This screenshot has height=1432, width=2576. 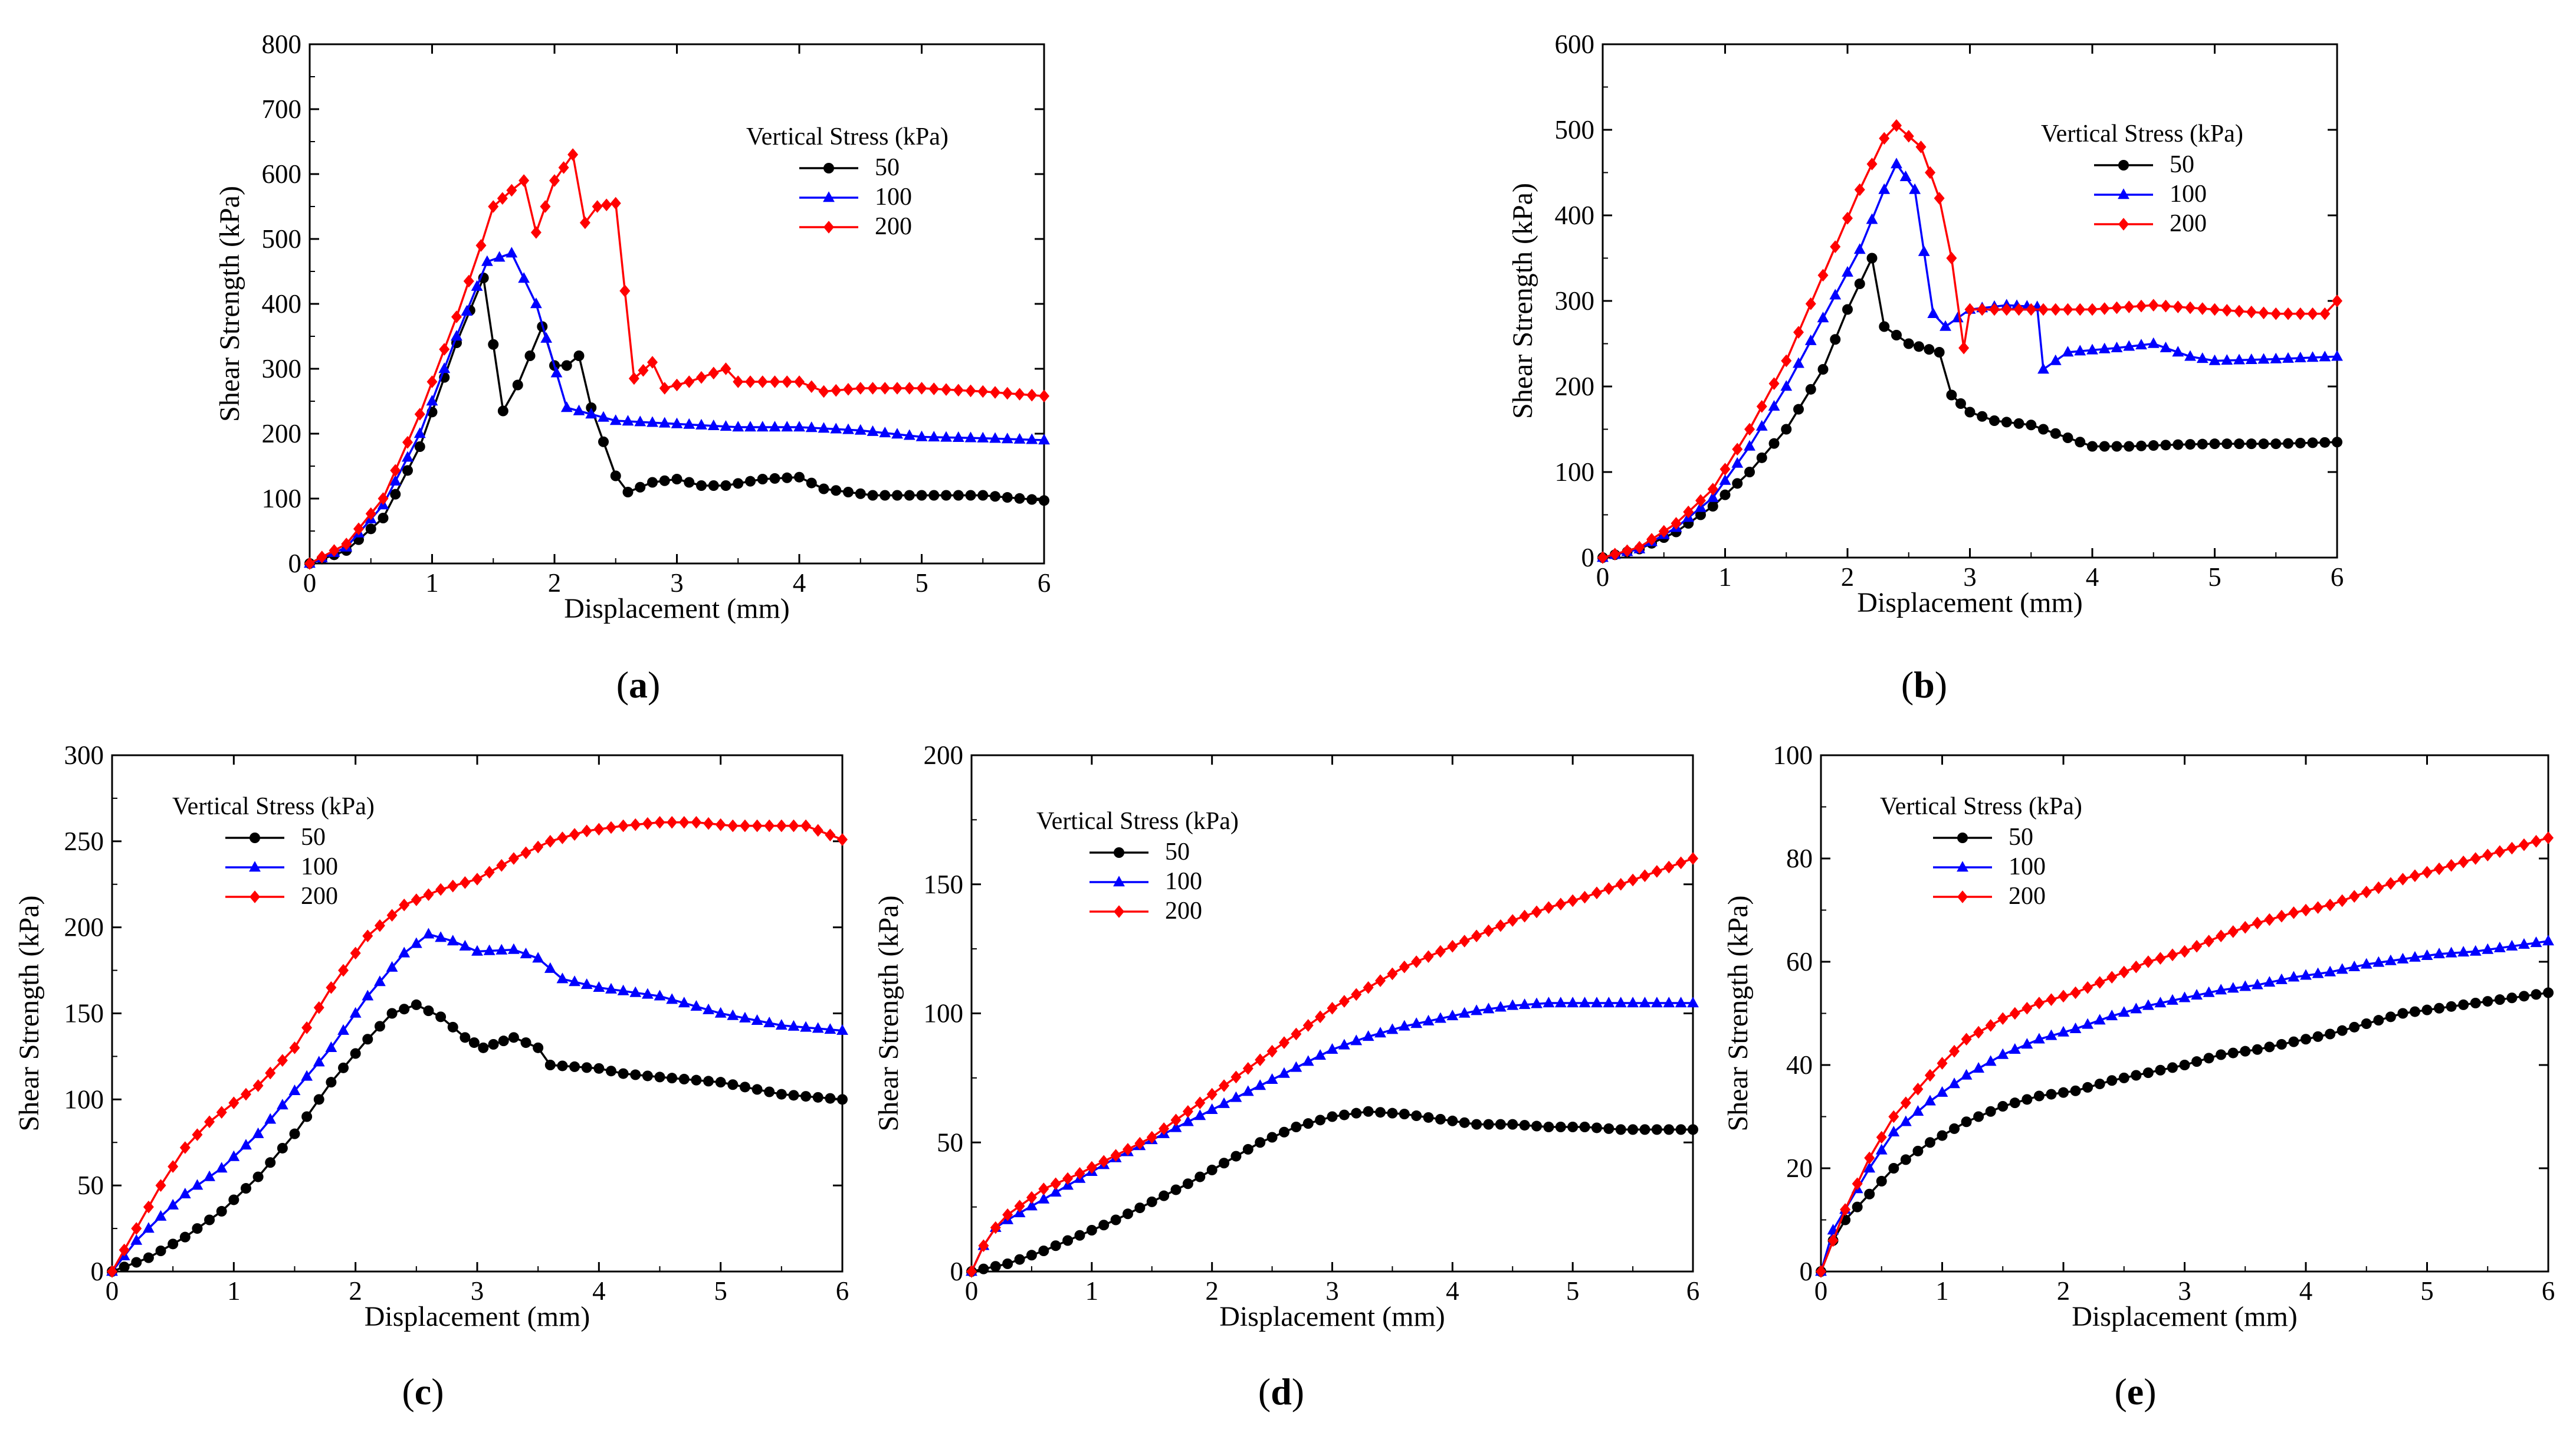 What do you see at coordinates (1799, 1168) in the screenshot?
I see `y-tick-label: 20` at bounding box center [1799, 1168].